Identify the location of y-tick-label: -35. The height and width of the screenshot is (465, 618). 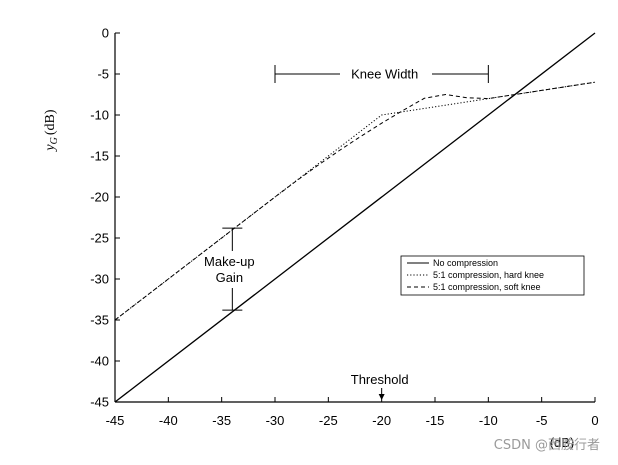
(99, 320).